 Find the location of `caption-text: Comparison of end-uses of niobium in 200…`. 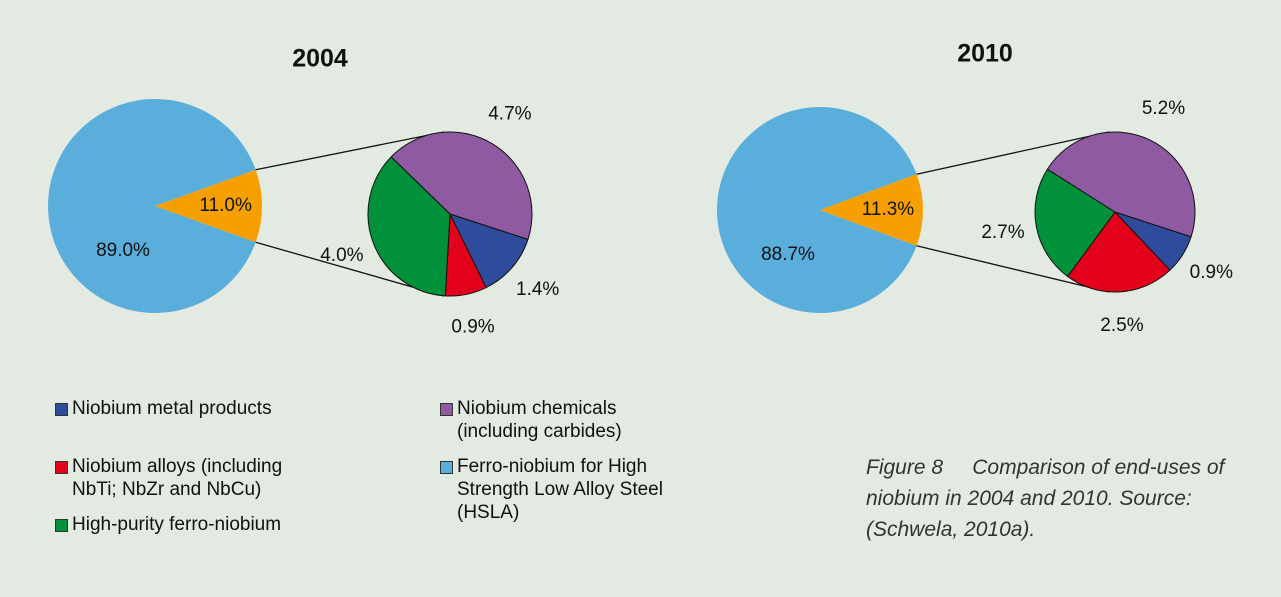

caption-text: Comparison of end-uses of niobium in 200… is located at coordinates (1045, 498).